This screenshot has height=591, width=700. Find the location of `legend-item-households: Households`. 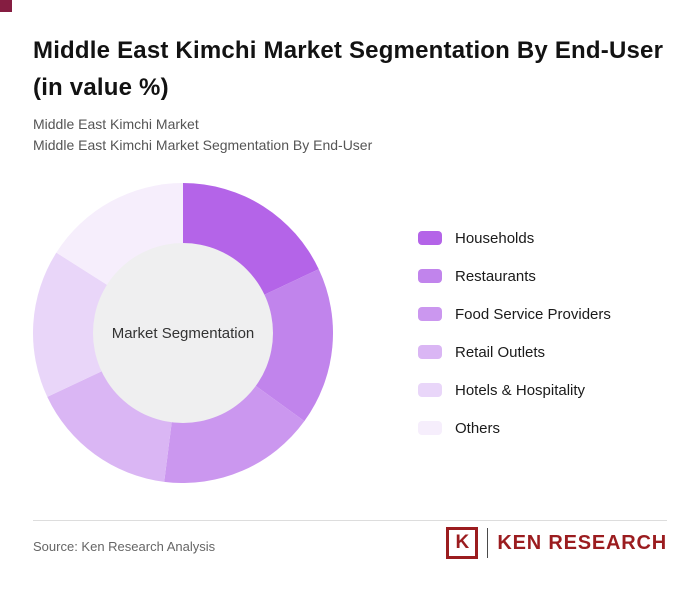

legend-item-households: Households is located at coordinates (514, 238).